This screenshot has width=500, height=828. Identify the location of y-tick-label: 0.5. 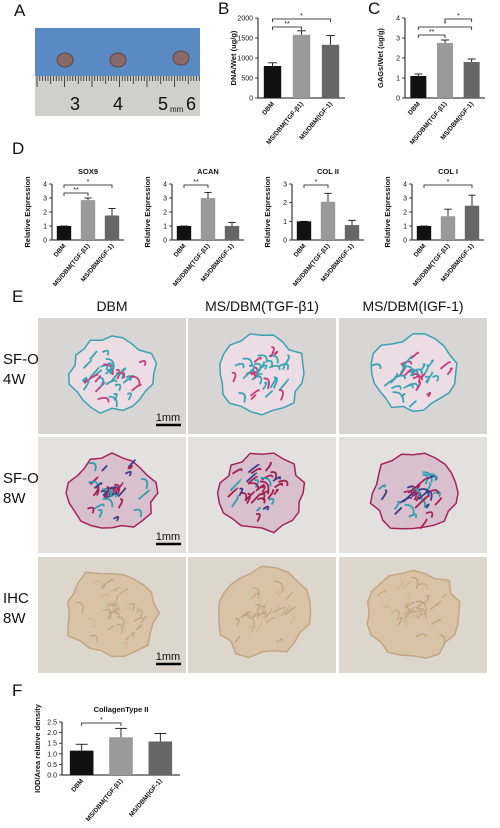
(52, 765).